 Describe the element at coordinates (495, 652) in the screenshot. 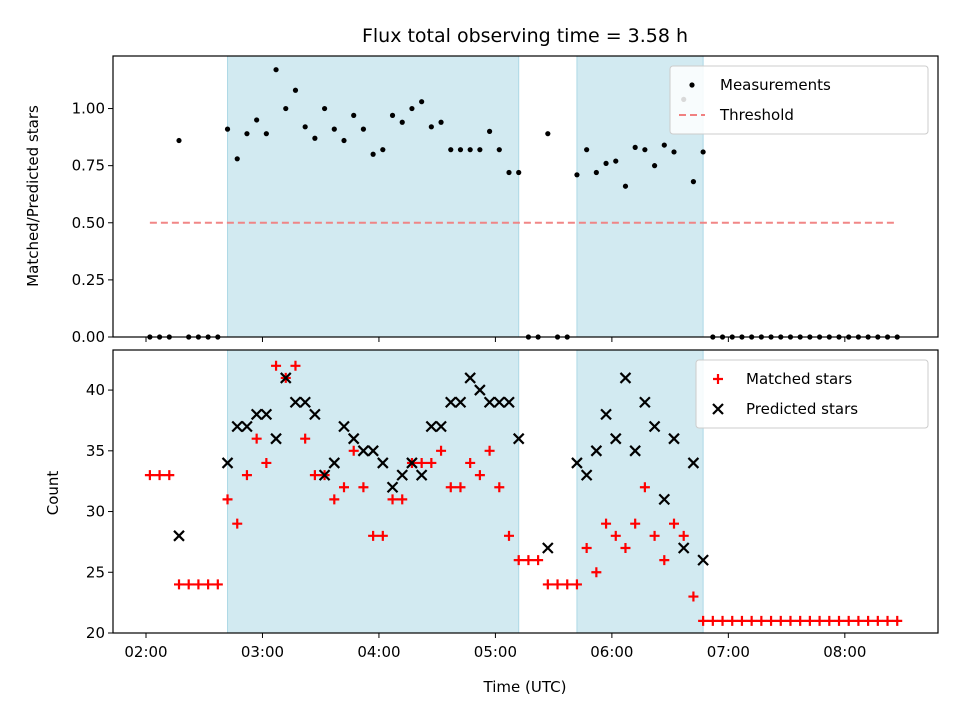

I see `x-tick-label: 05:00` at that location.